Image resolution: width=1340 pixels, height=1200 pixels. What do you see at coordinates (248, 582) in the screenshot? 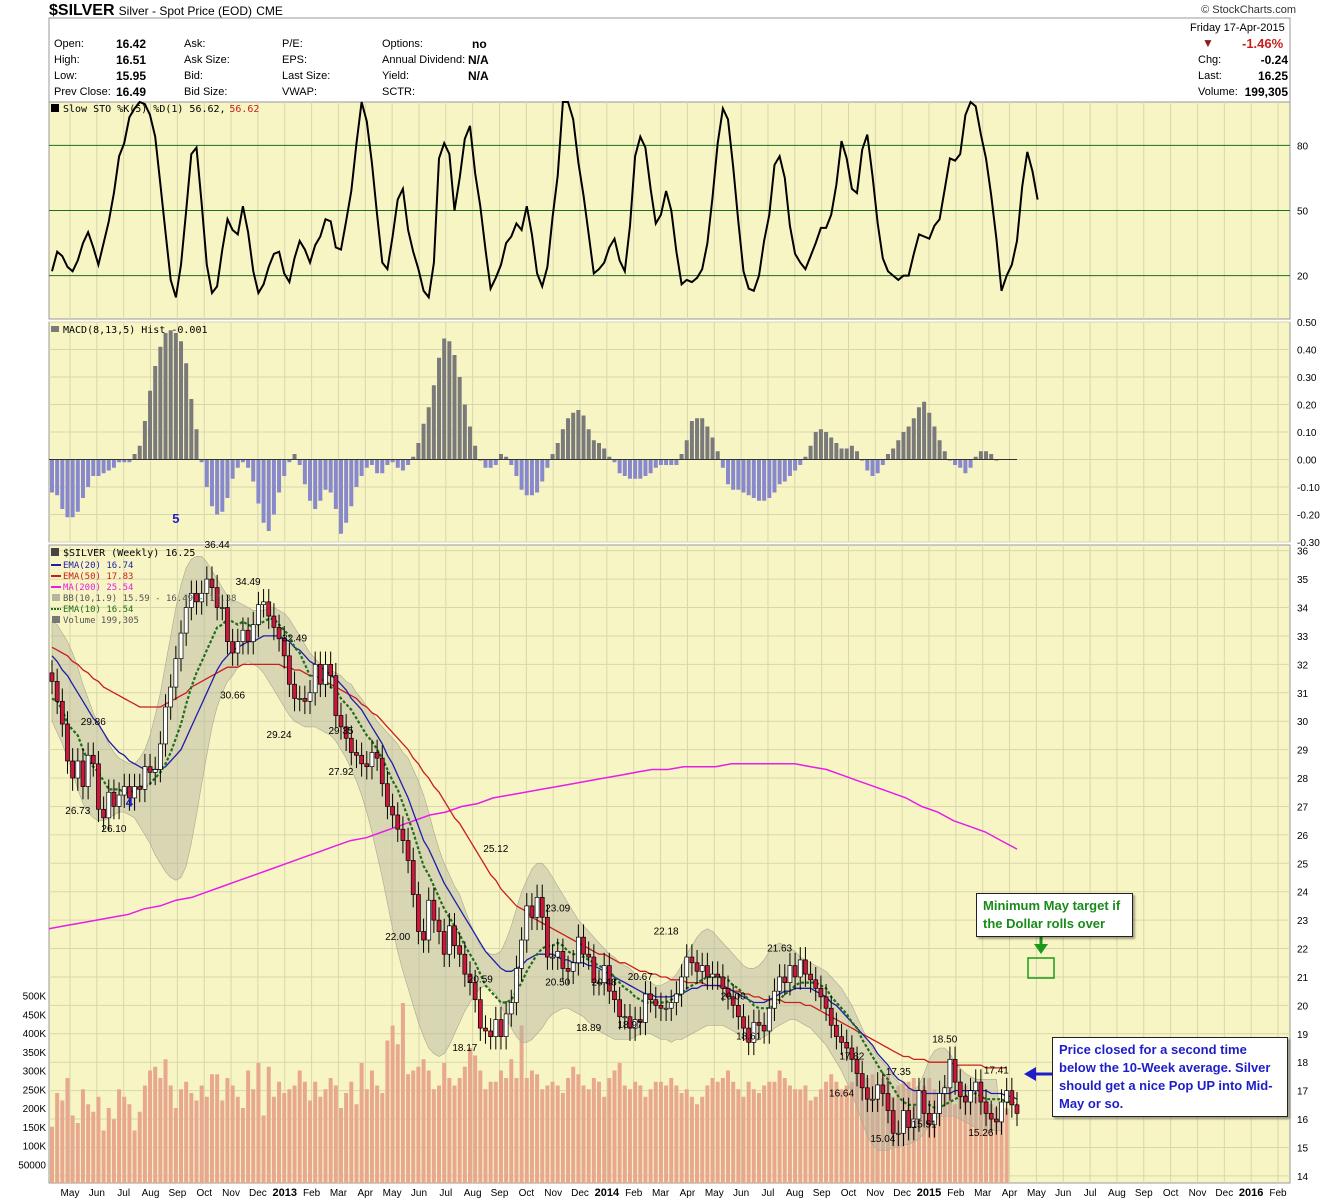
I see `price-annotation: 34.49` at bounding box center [248, 582].